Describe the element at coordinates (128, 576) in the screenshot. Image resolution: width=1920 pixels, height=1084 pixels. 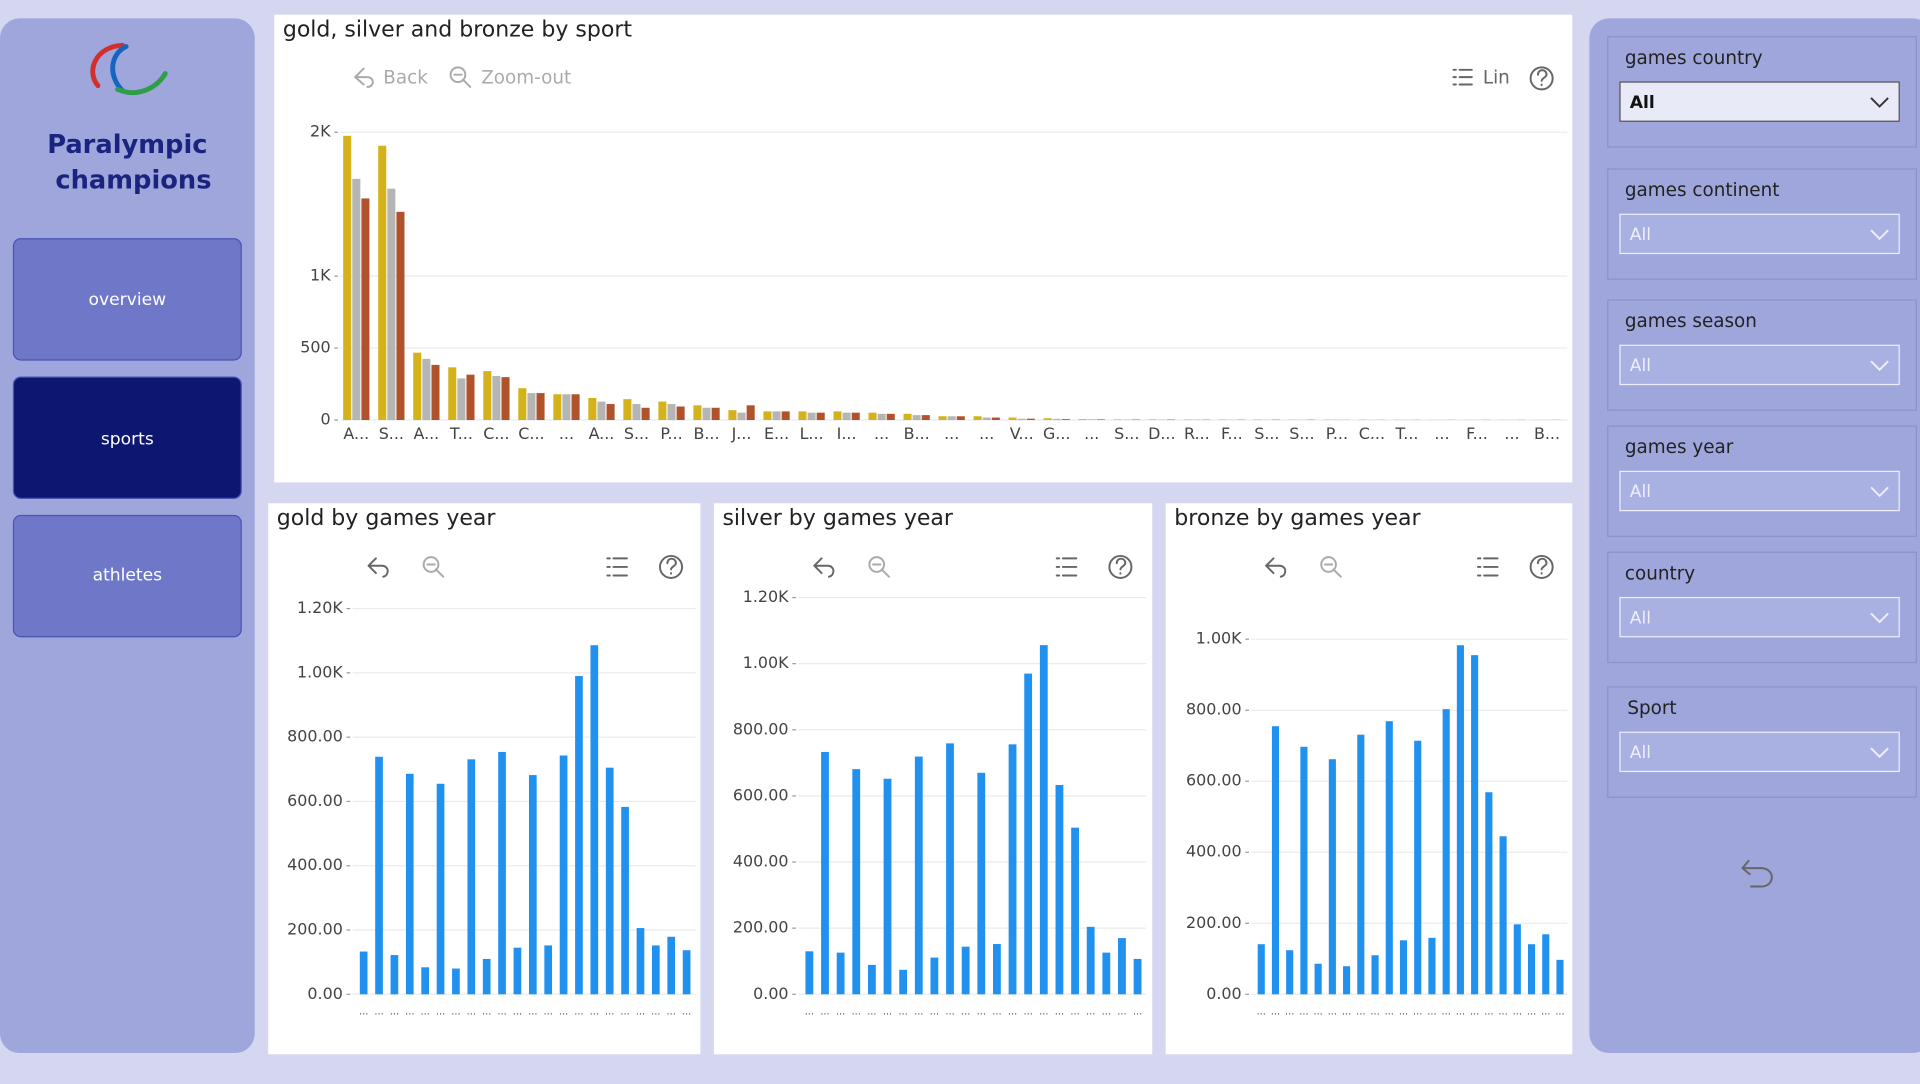
I see `nav-label: athletes` at that location.